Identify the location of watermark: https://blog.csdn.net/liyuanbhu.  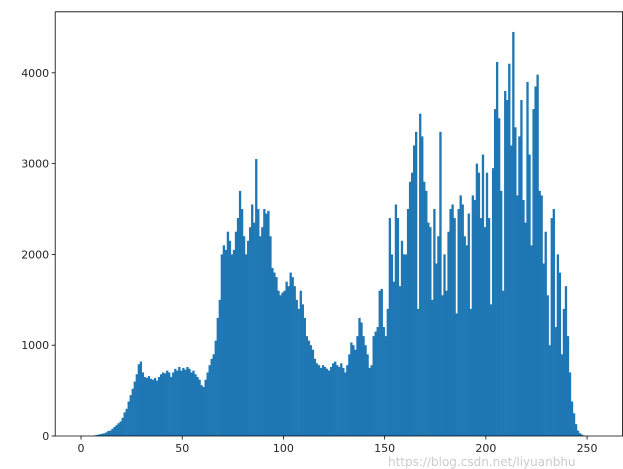
(482, 462).